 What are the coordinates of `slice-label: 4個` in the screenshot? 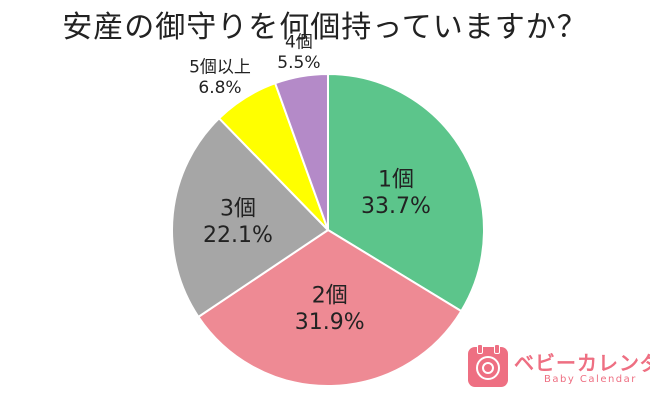 It's located at (299, 43).